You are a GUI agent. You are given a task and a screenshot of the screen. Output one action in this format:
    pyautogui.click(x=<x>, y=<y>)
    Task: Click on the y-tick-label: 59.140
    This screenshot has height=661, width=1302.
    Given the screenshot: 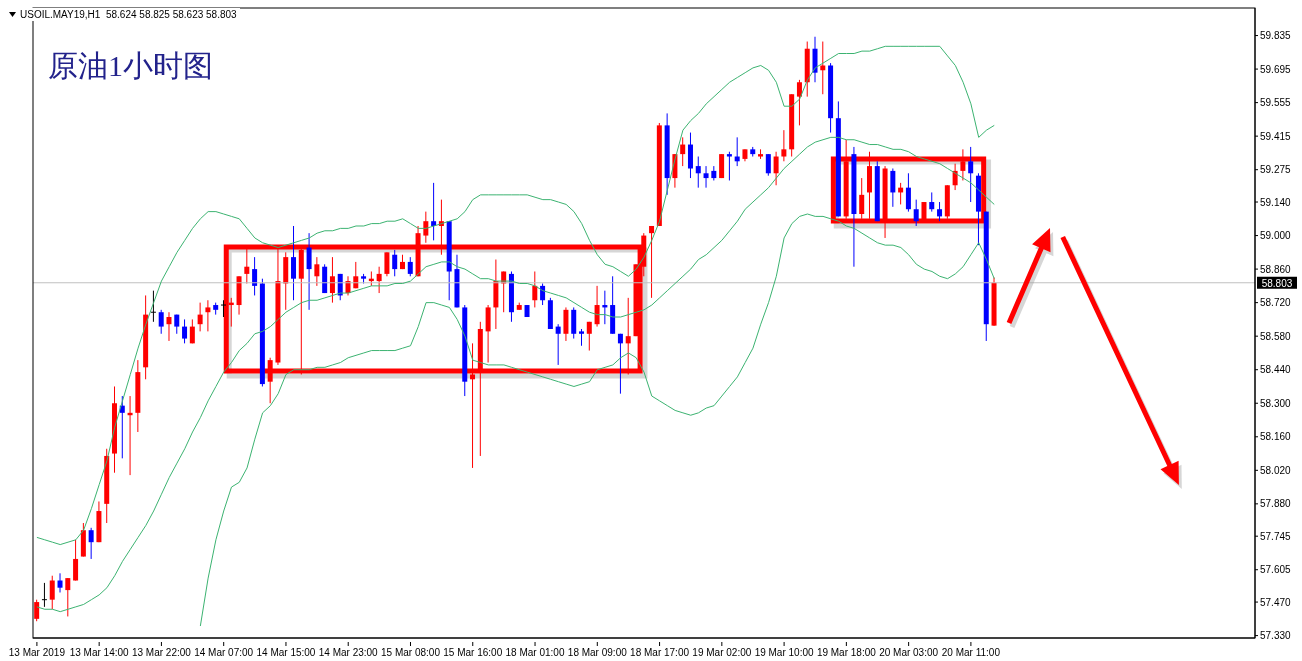 What is the action you would take?
    pyautogui.click(x=1276, y=202)
    